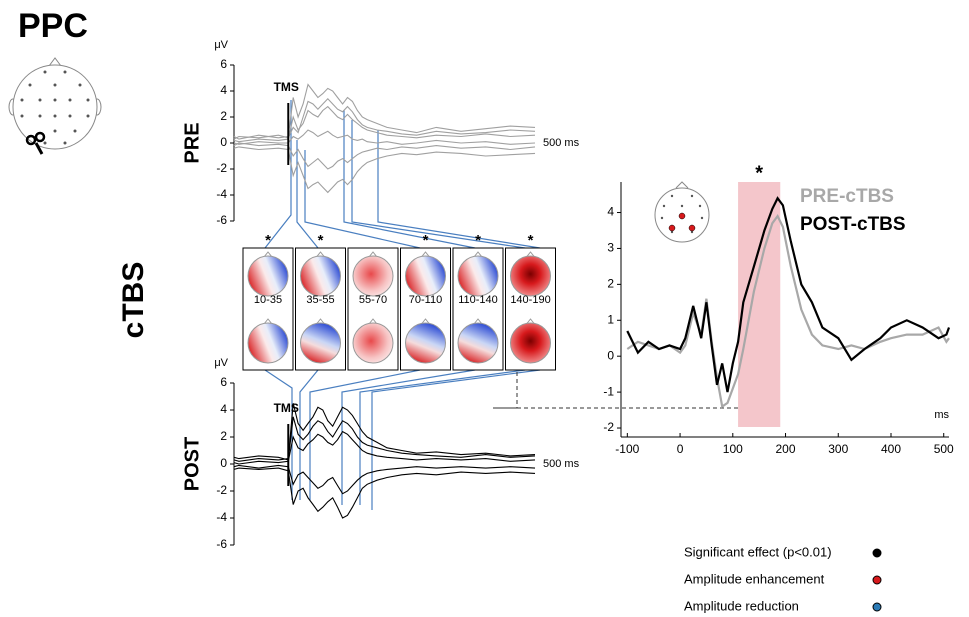  What do you see at coordinates (320, 300) in the screenshot?
I see `time-window: 35-55` at bounding box center [320, 300].